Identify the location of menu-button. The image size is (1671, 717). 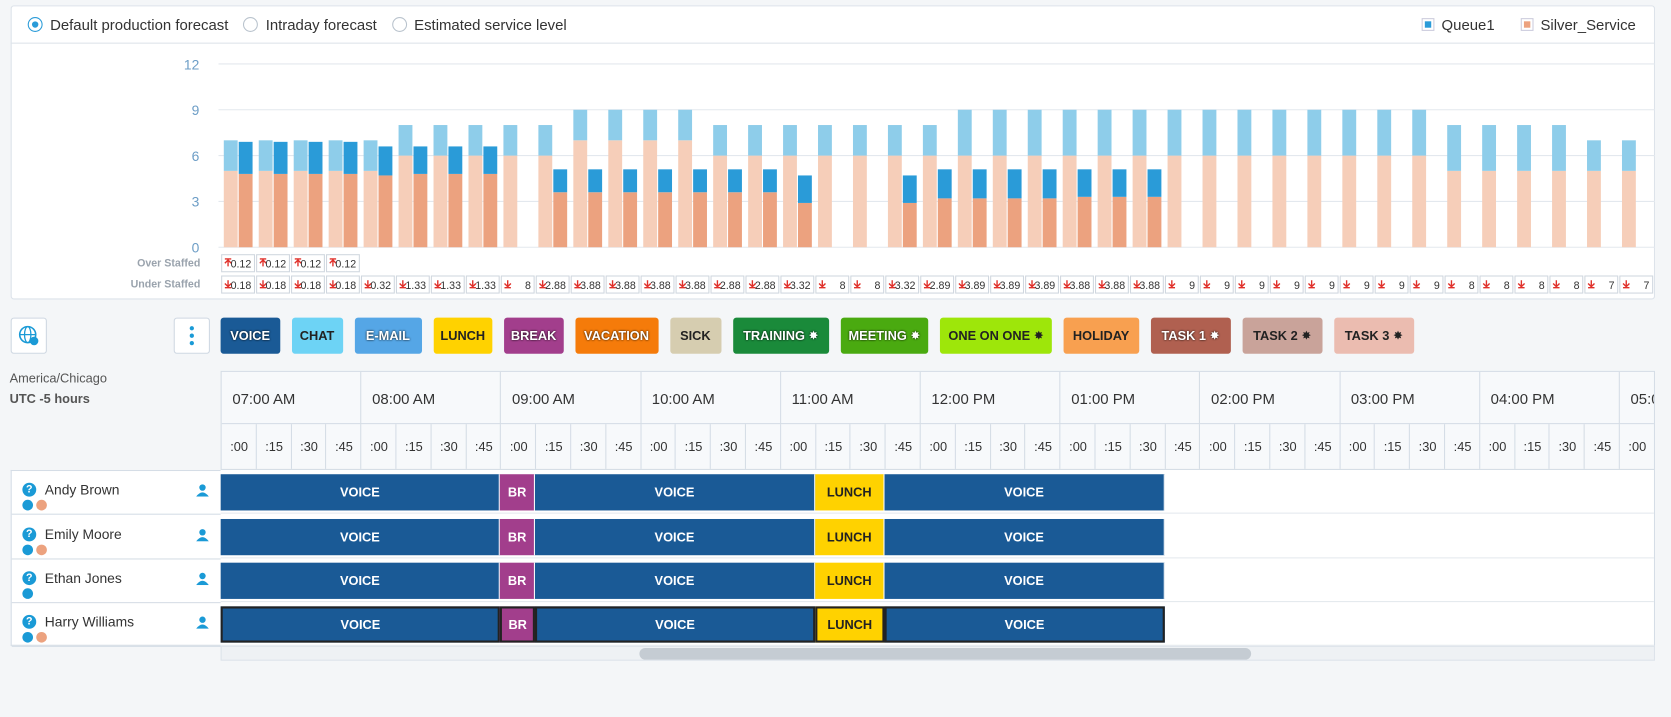
(191, 335).